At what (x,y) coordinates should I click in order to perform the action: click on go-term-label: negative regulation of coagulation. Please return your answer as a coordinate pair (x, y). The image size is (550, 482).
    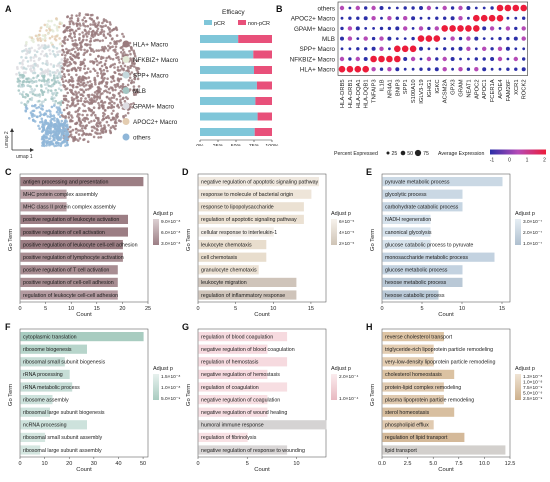
    Looking at the image, I should click on (240, 400).